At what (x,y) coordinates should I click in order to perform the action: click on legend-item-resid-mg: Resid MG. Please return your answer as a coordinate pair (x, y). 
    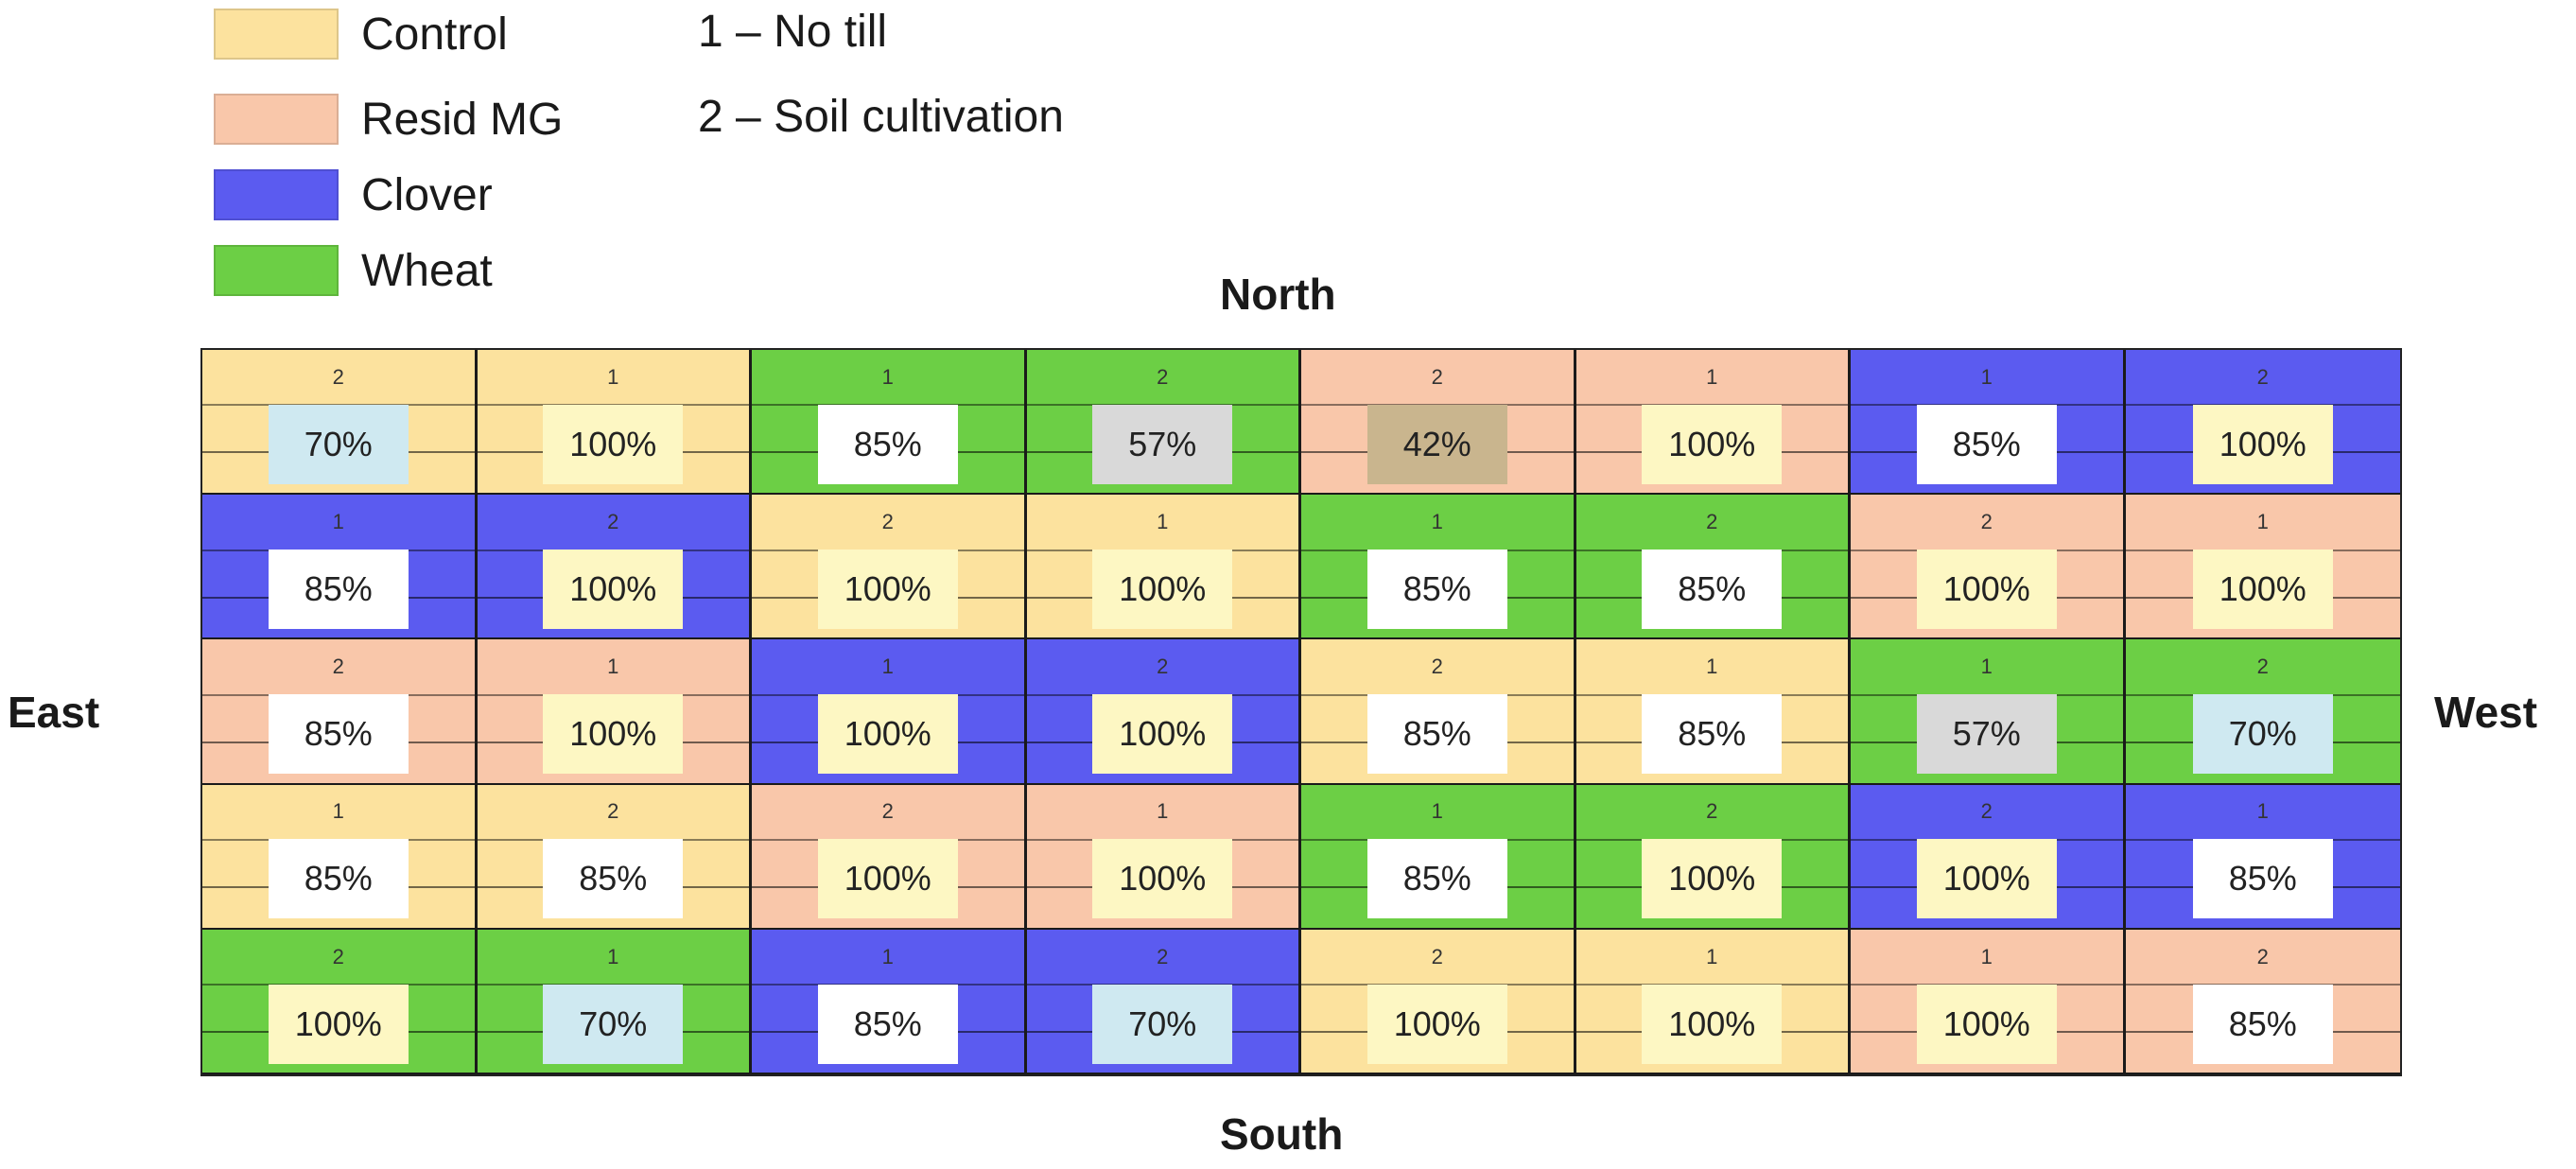
    Looking at the image, I should click on (388, 119).